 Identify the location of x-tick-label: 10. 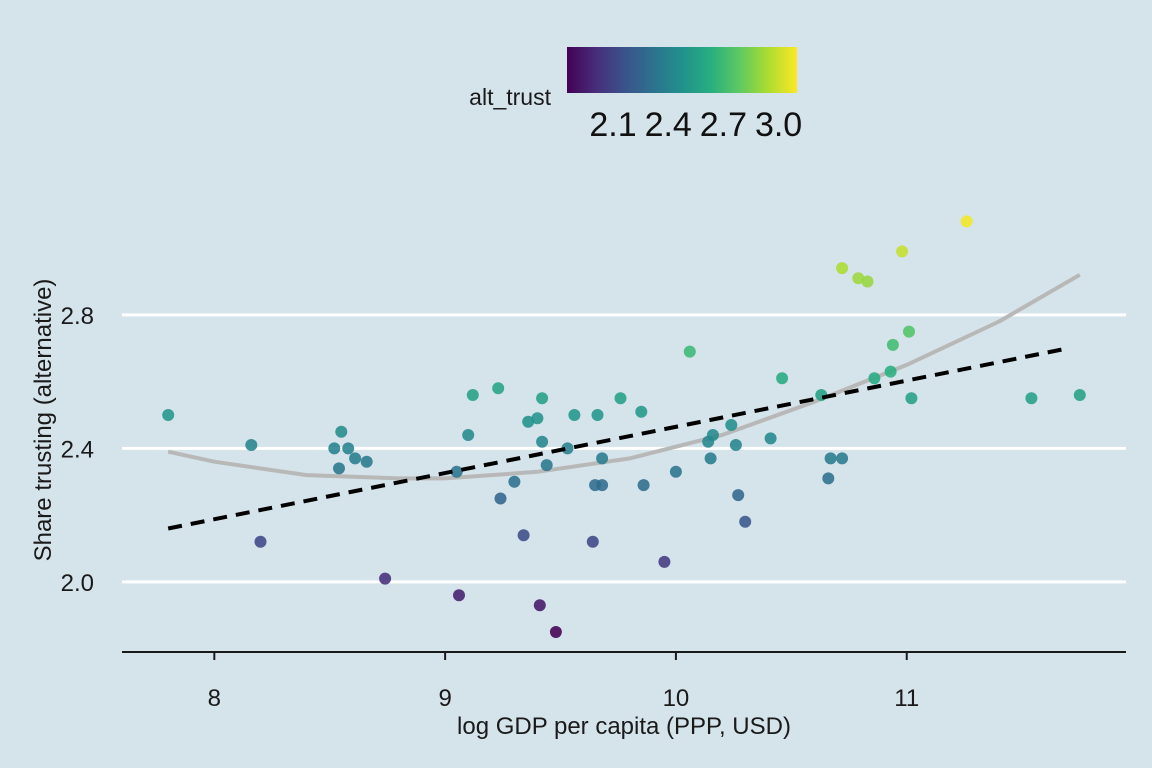
(676, 698).